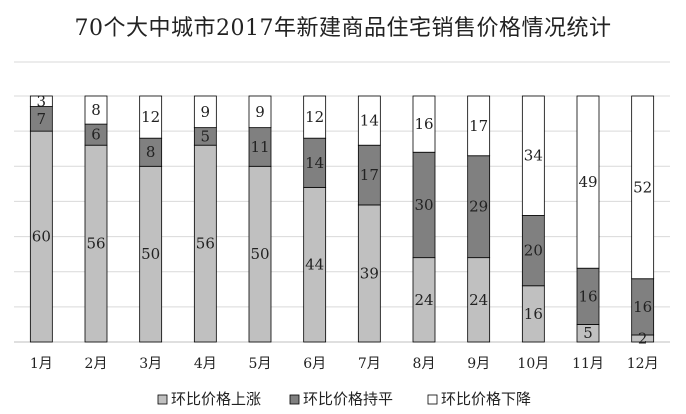  I want to click on x-tick-label: 5月, so click(260, 364).